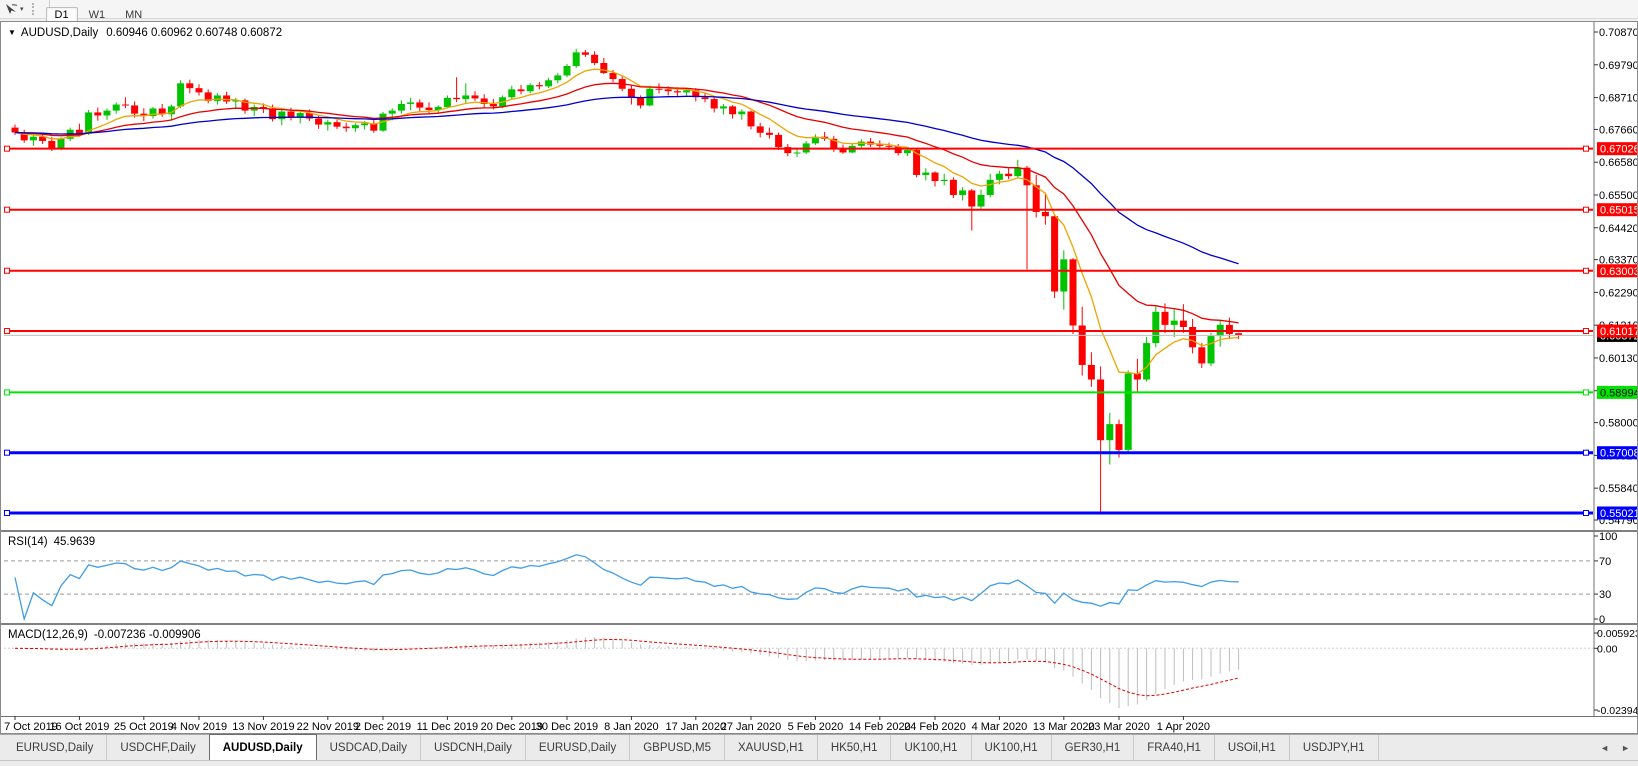  Describe the element at coordinates (819, 624) in the screenshot. I see `rsi-macd-separator` at that location.